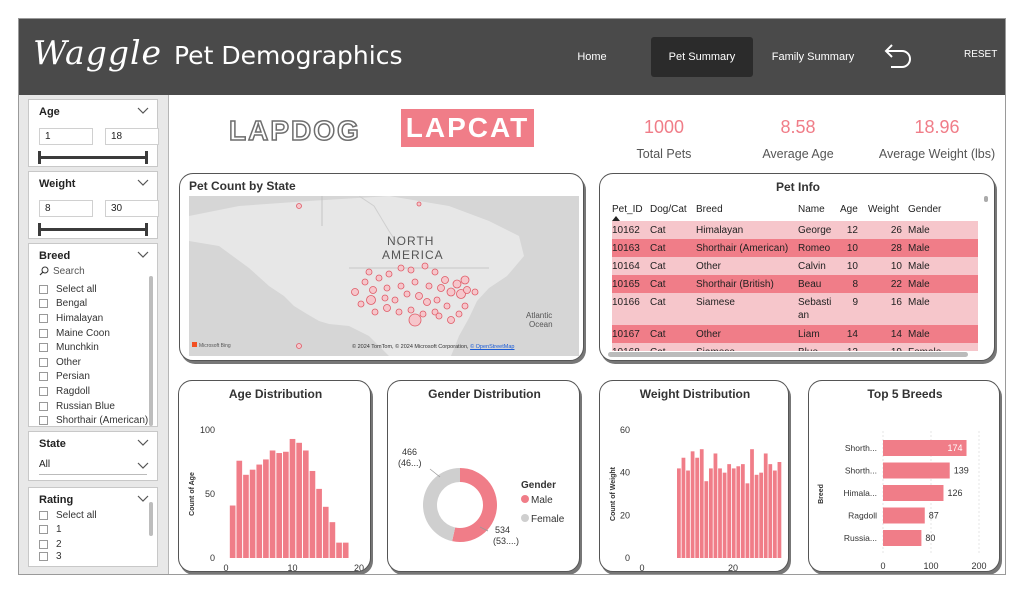  Describe the element at coordinates (795, 309) in the screenshot. I see `table-row: 10166 Cat Siamese Sebasti an 9 16 Male` at that location.